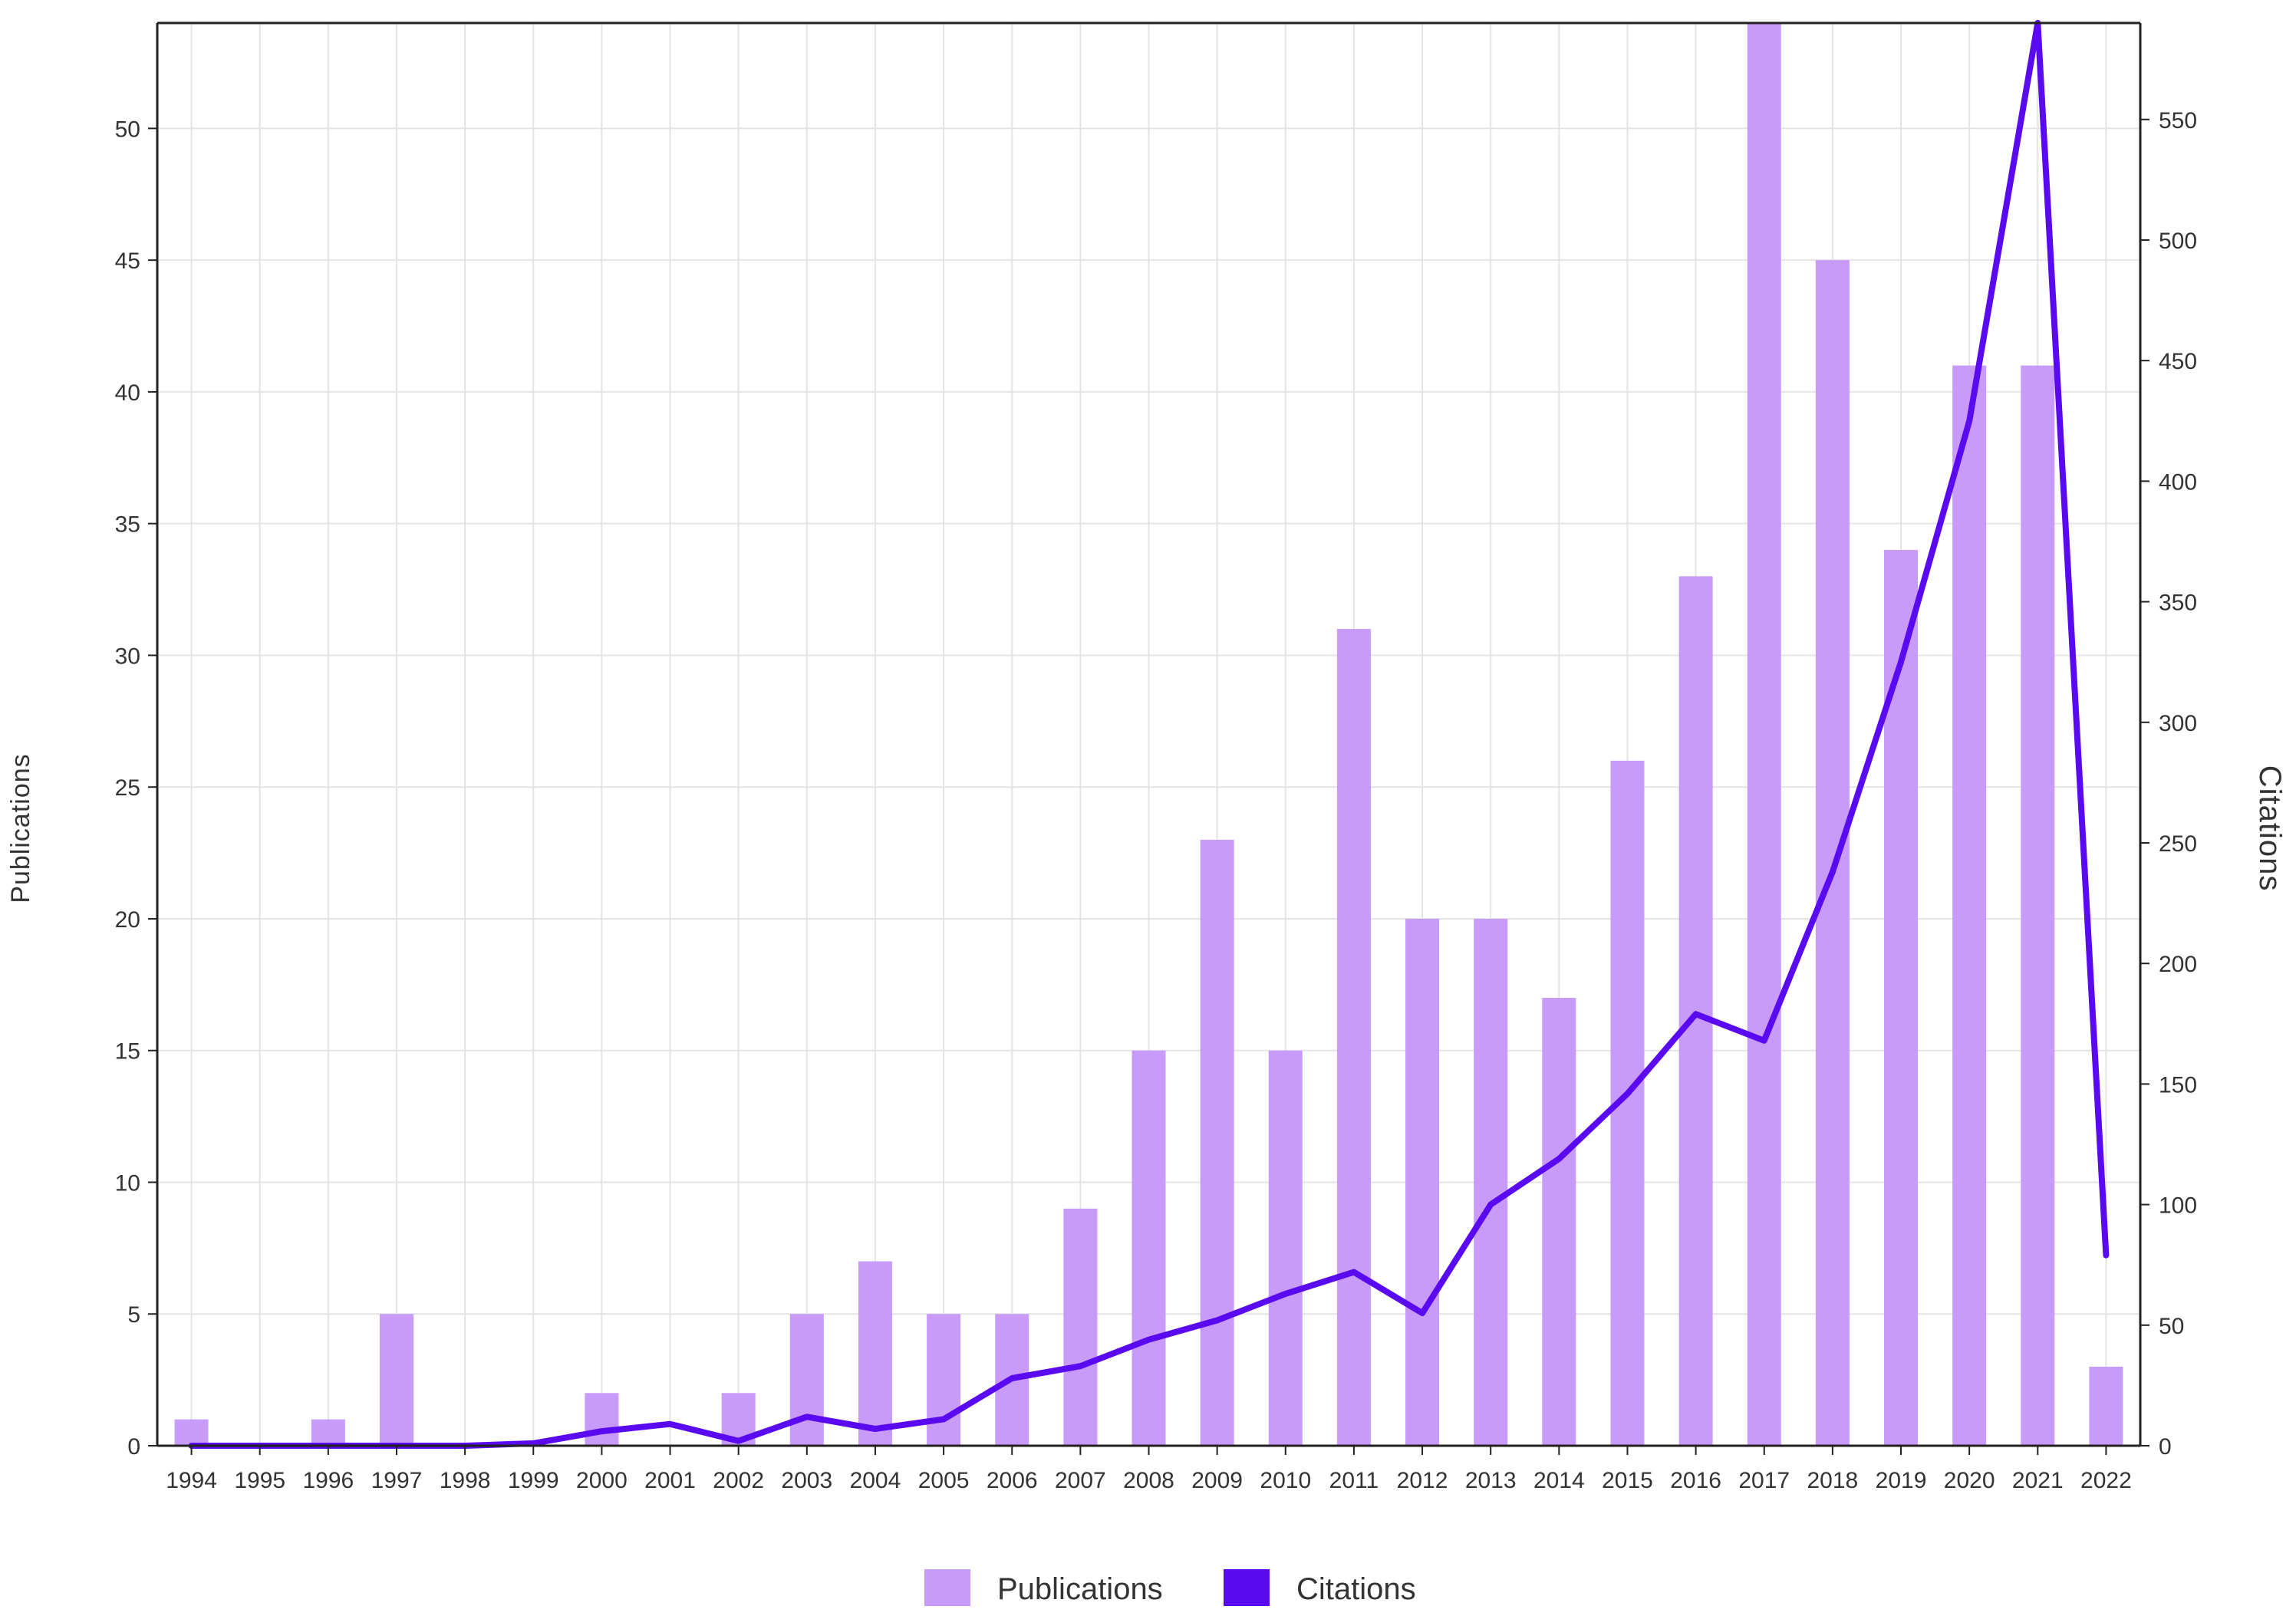 The width and height of the screenshot is (2296, 1616). What do you see at coordinates (2106, 1406) in the screenshot?
I see `bar-2022` at bounding box center [2106, 1406].